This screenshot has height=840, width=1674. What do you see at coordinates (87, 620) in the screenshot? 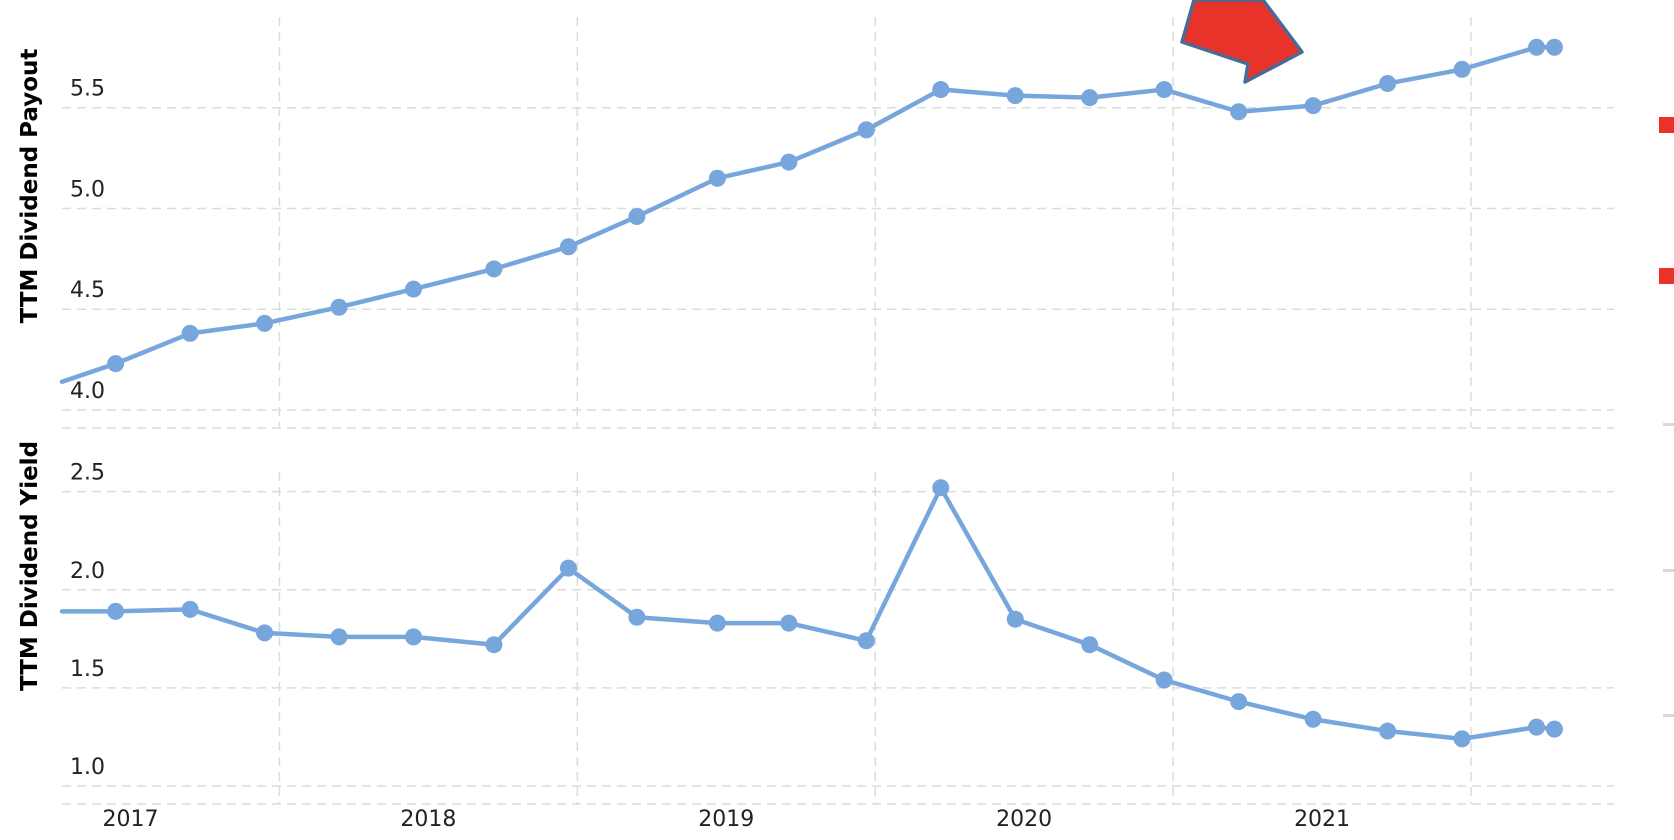
I see `yield-y-ticks: 1.0 1.5 2.0 2.5` at bounding box center [87, 620].